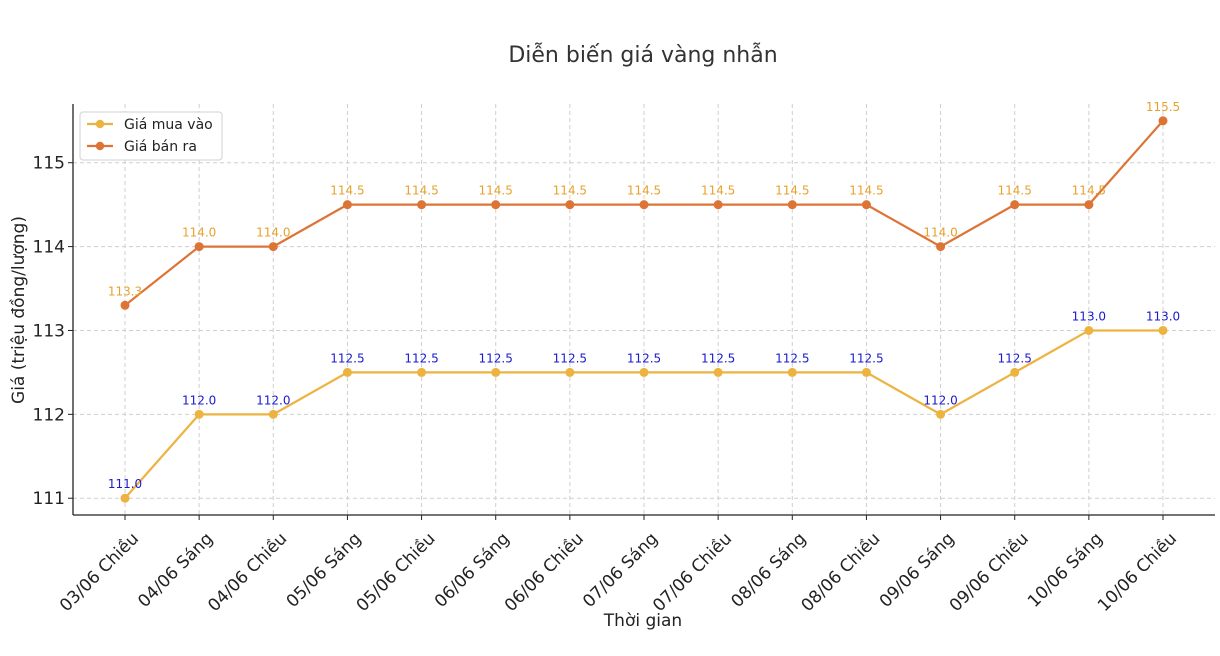 The image size is (1220, 656). What do you see at coordinates (49, 164) in the screenshot?
I see `y-tick-label: 115` at bounding box center [49, 164].